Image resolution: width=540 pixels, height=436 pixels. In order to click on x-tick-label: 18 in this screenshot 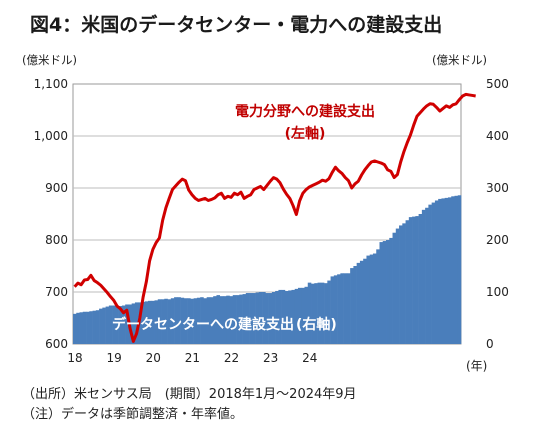, I will do `click(74, 358)`.